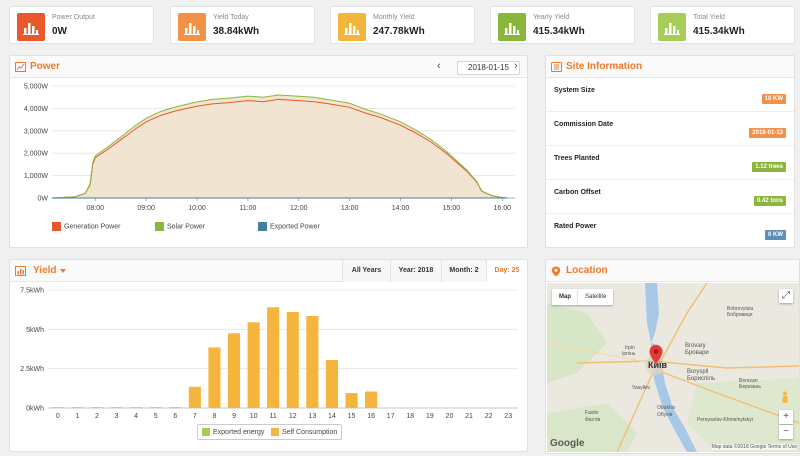 The image size is (800, 456). What do you see at coordinates (786, 432) in the screenshot?
I see `zoom-out-button: −` at bounding box center [786, 432].